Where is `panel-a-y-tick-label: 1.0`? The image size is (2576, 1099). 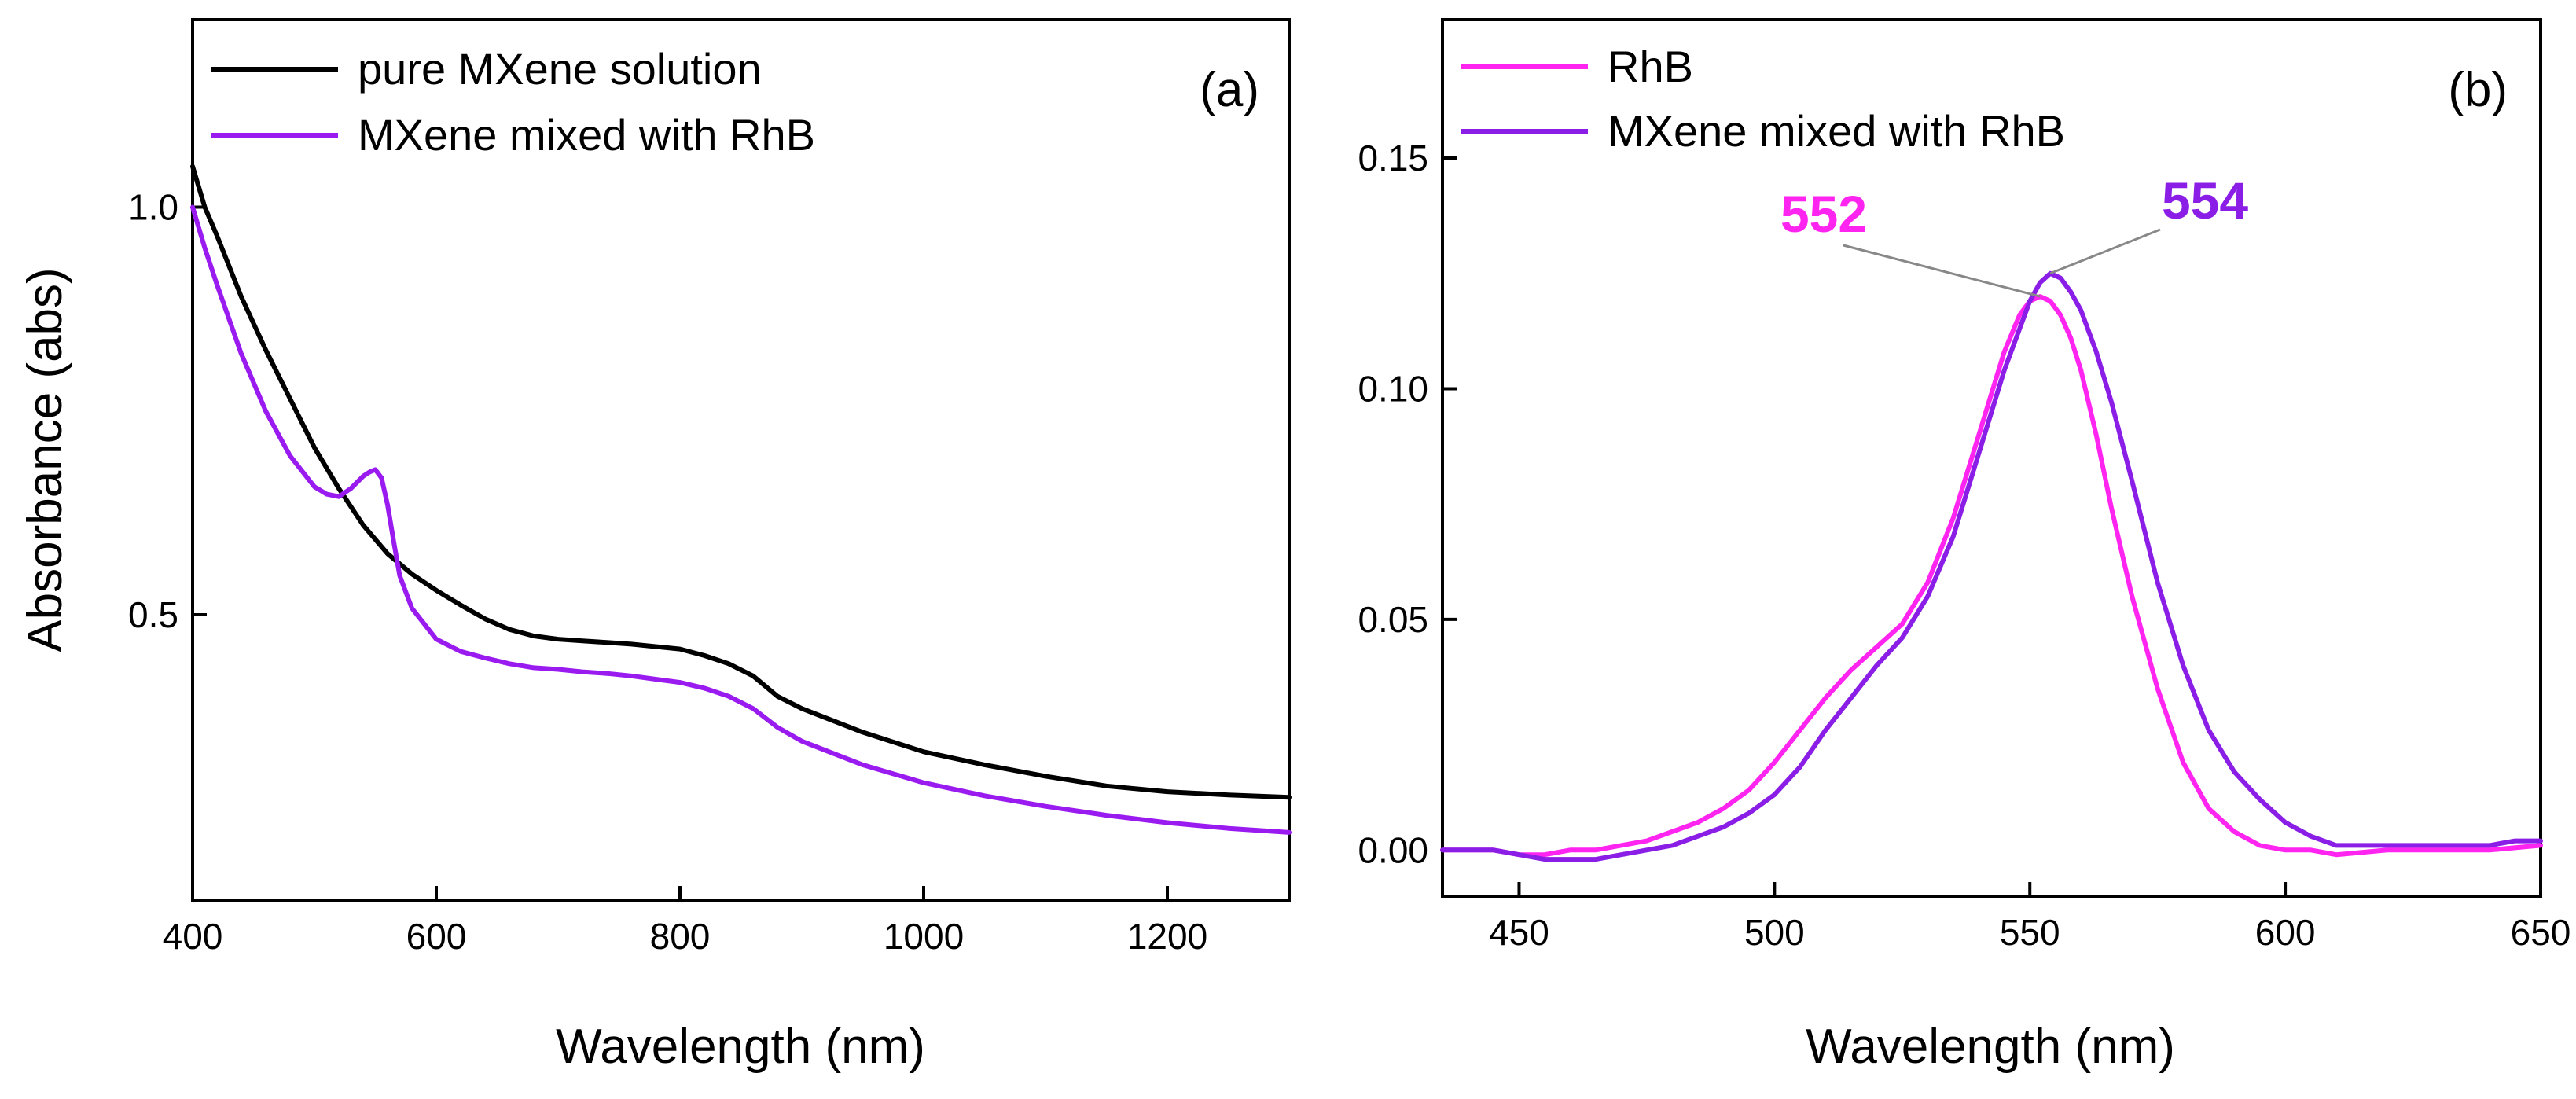
panel-a-y-tick-label: 1.0 is located at coordinates (153, 207).